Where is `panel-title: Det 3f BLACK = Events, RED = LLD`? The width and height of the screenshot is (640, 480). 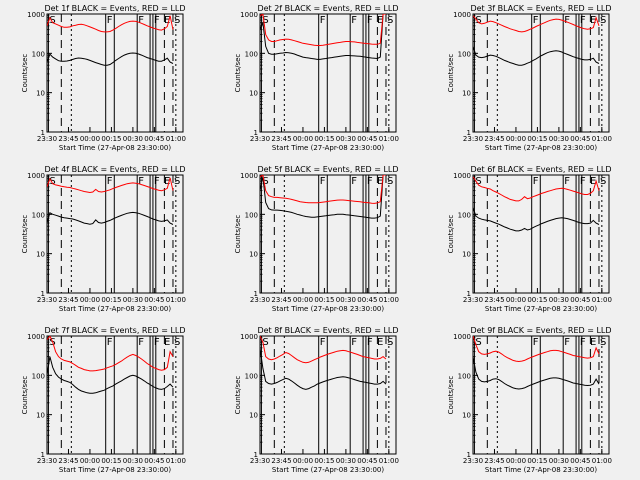 panel-title: Det 3f BLACK = Events, RED = LLD is located at coordinates (540, 8).